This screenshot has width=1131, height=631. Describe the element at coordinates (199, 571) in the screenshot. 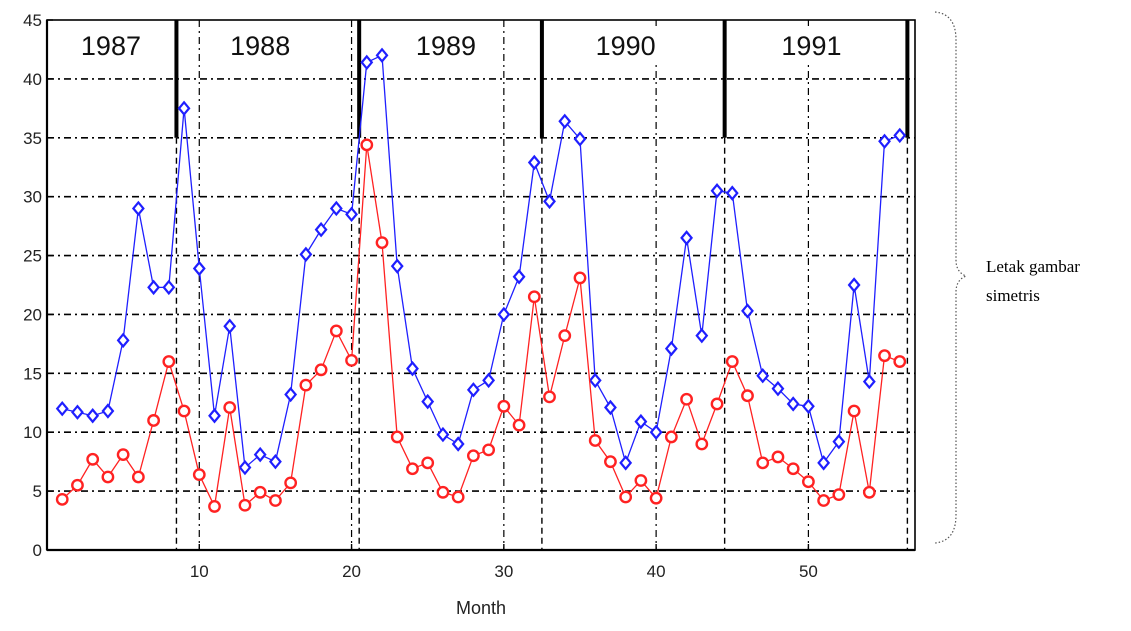

I see `x-tick-label: 10` at that location.